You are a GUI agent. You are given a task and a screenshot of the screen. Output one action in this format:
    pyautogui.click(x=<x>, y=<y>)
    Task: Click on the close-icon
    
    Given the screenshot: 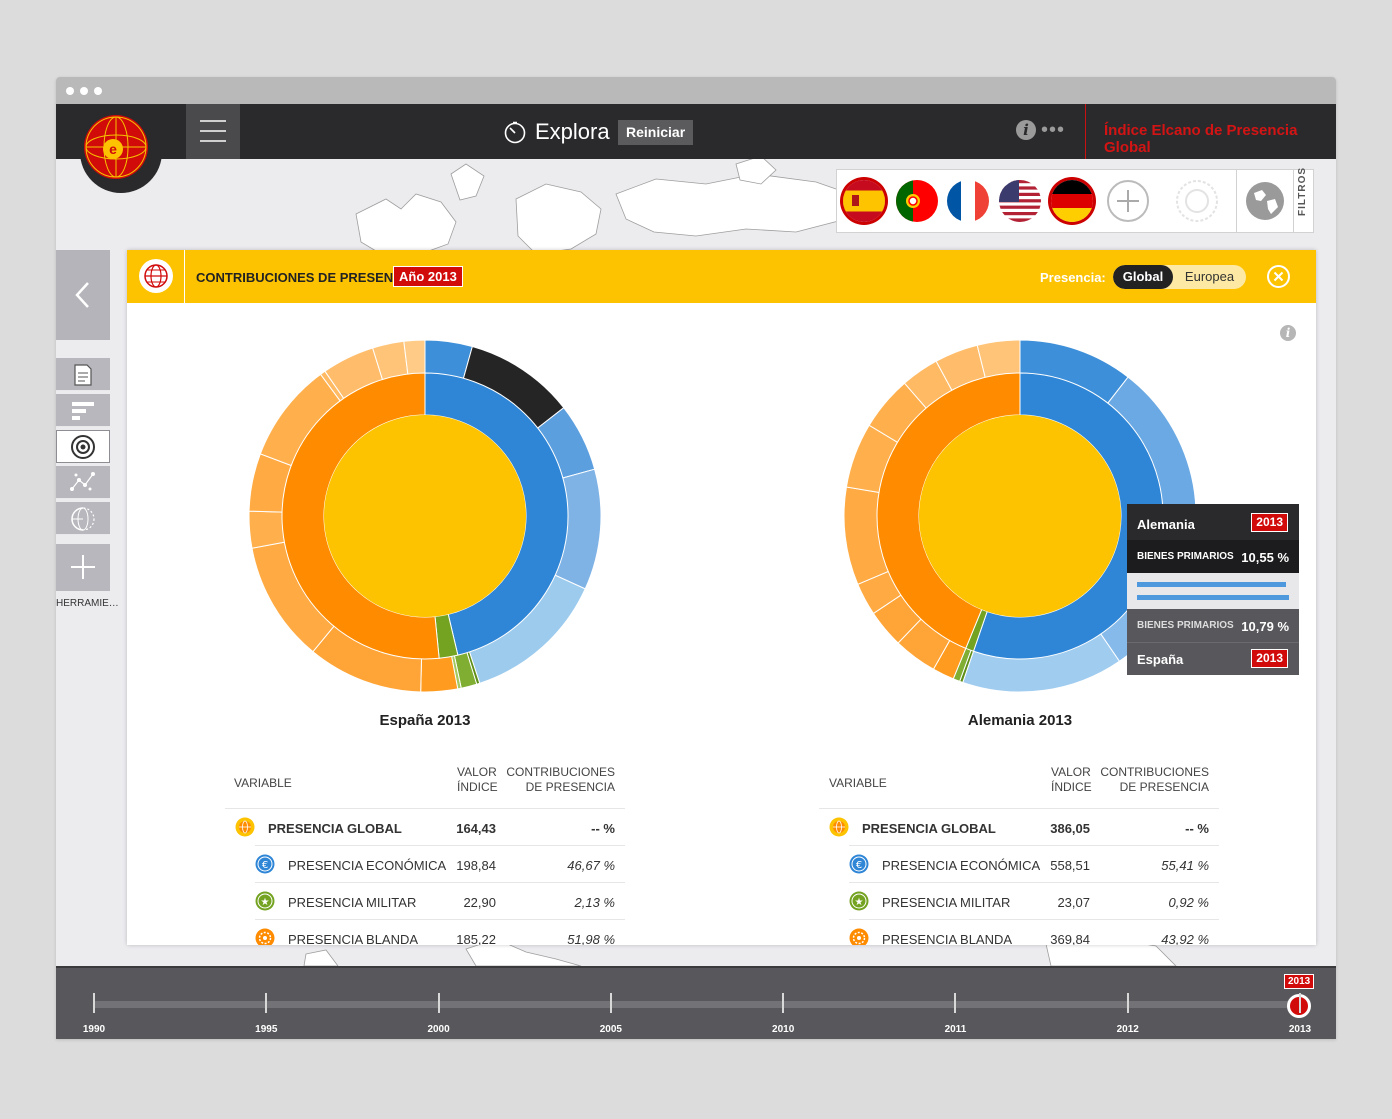 What is the action you would take?
    pyautogui.click(x=1278, y=276)
    